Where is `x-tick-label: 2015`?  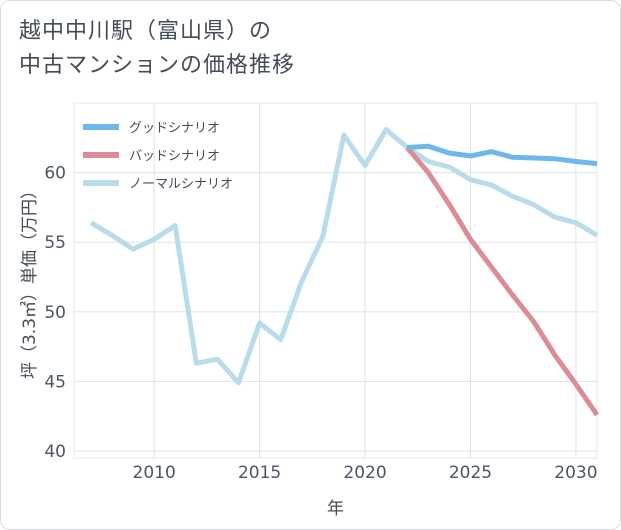
x-tick-label: 2015 is located at coordinates (259, 473).